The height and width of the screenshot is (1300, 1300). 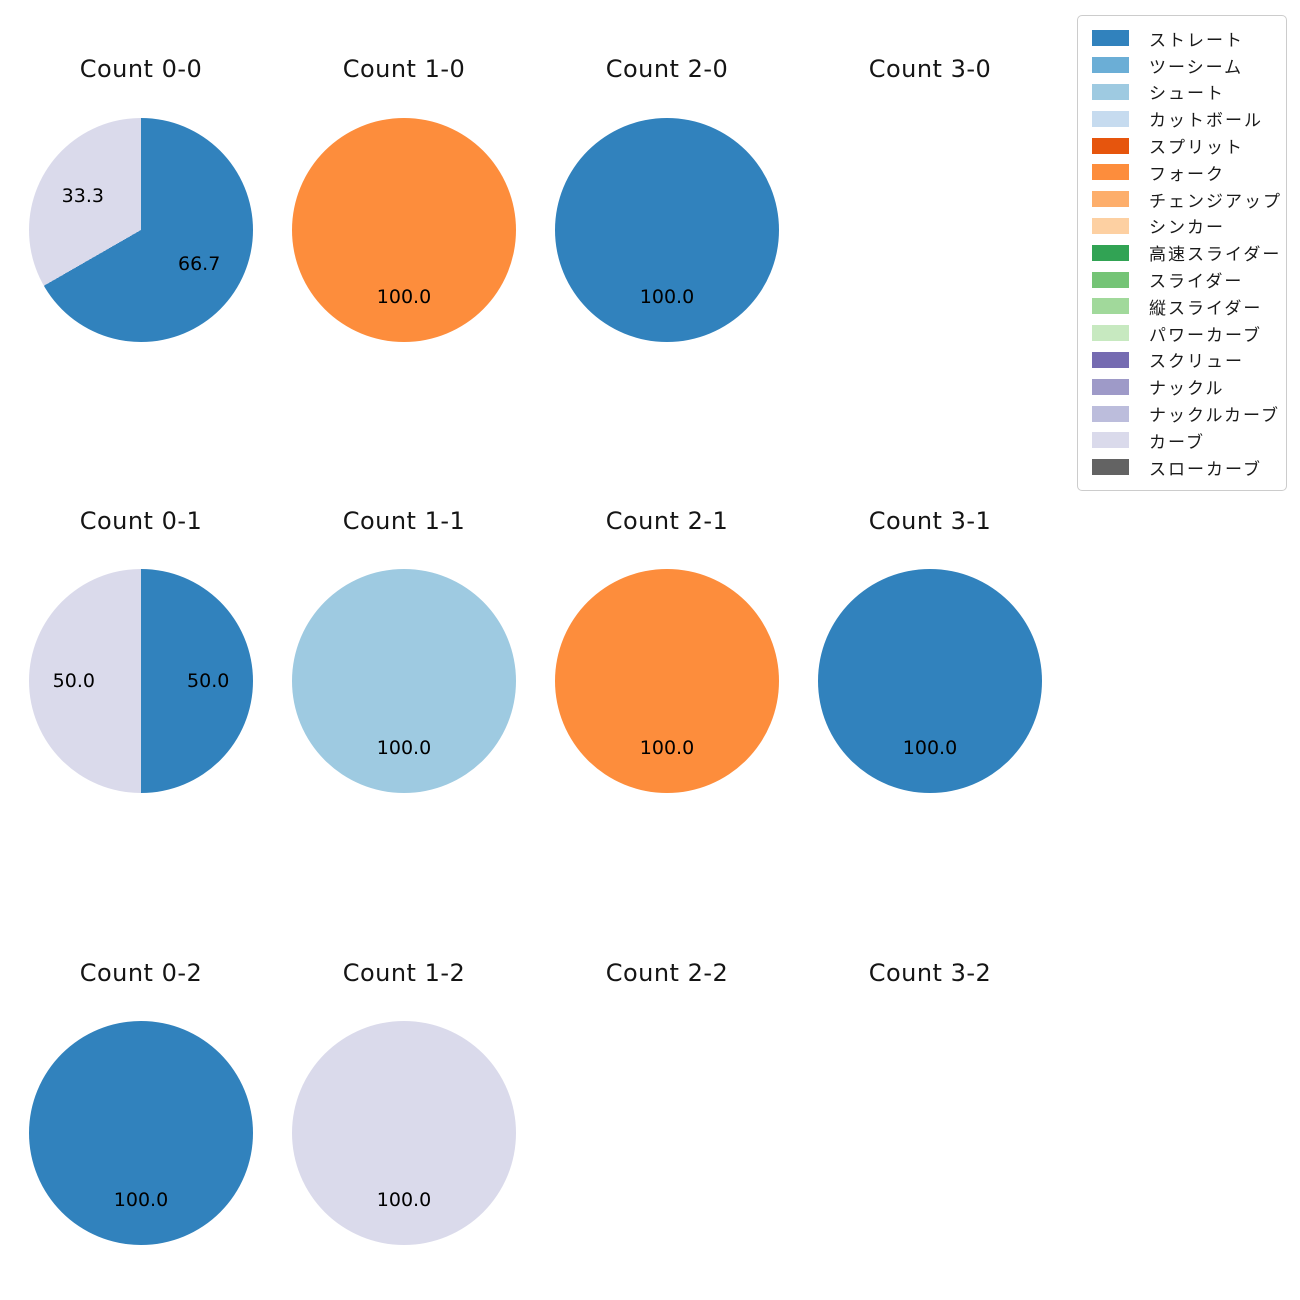 I want to click on legend-label: カーブ, so click(x=1177, y=442).